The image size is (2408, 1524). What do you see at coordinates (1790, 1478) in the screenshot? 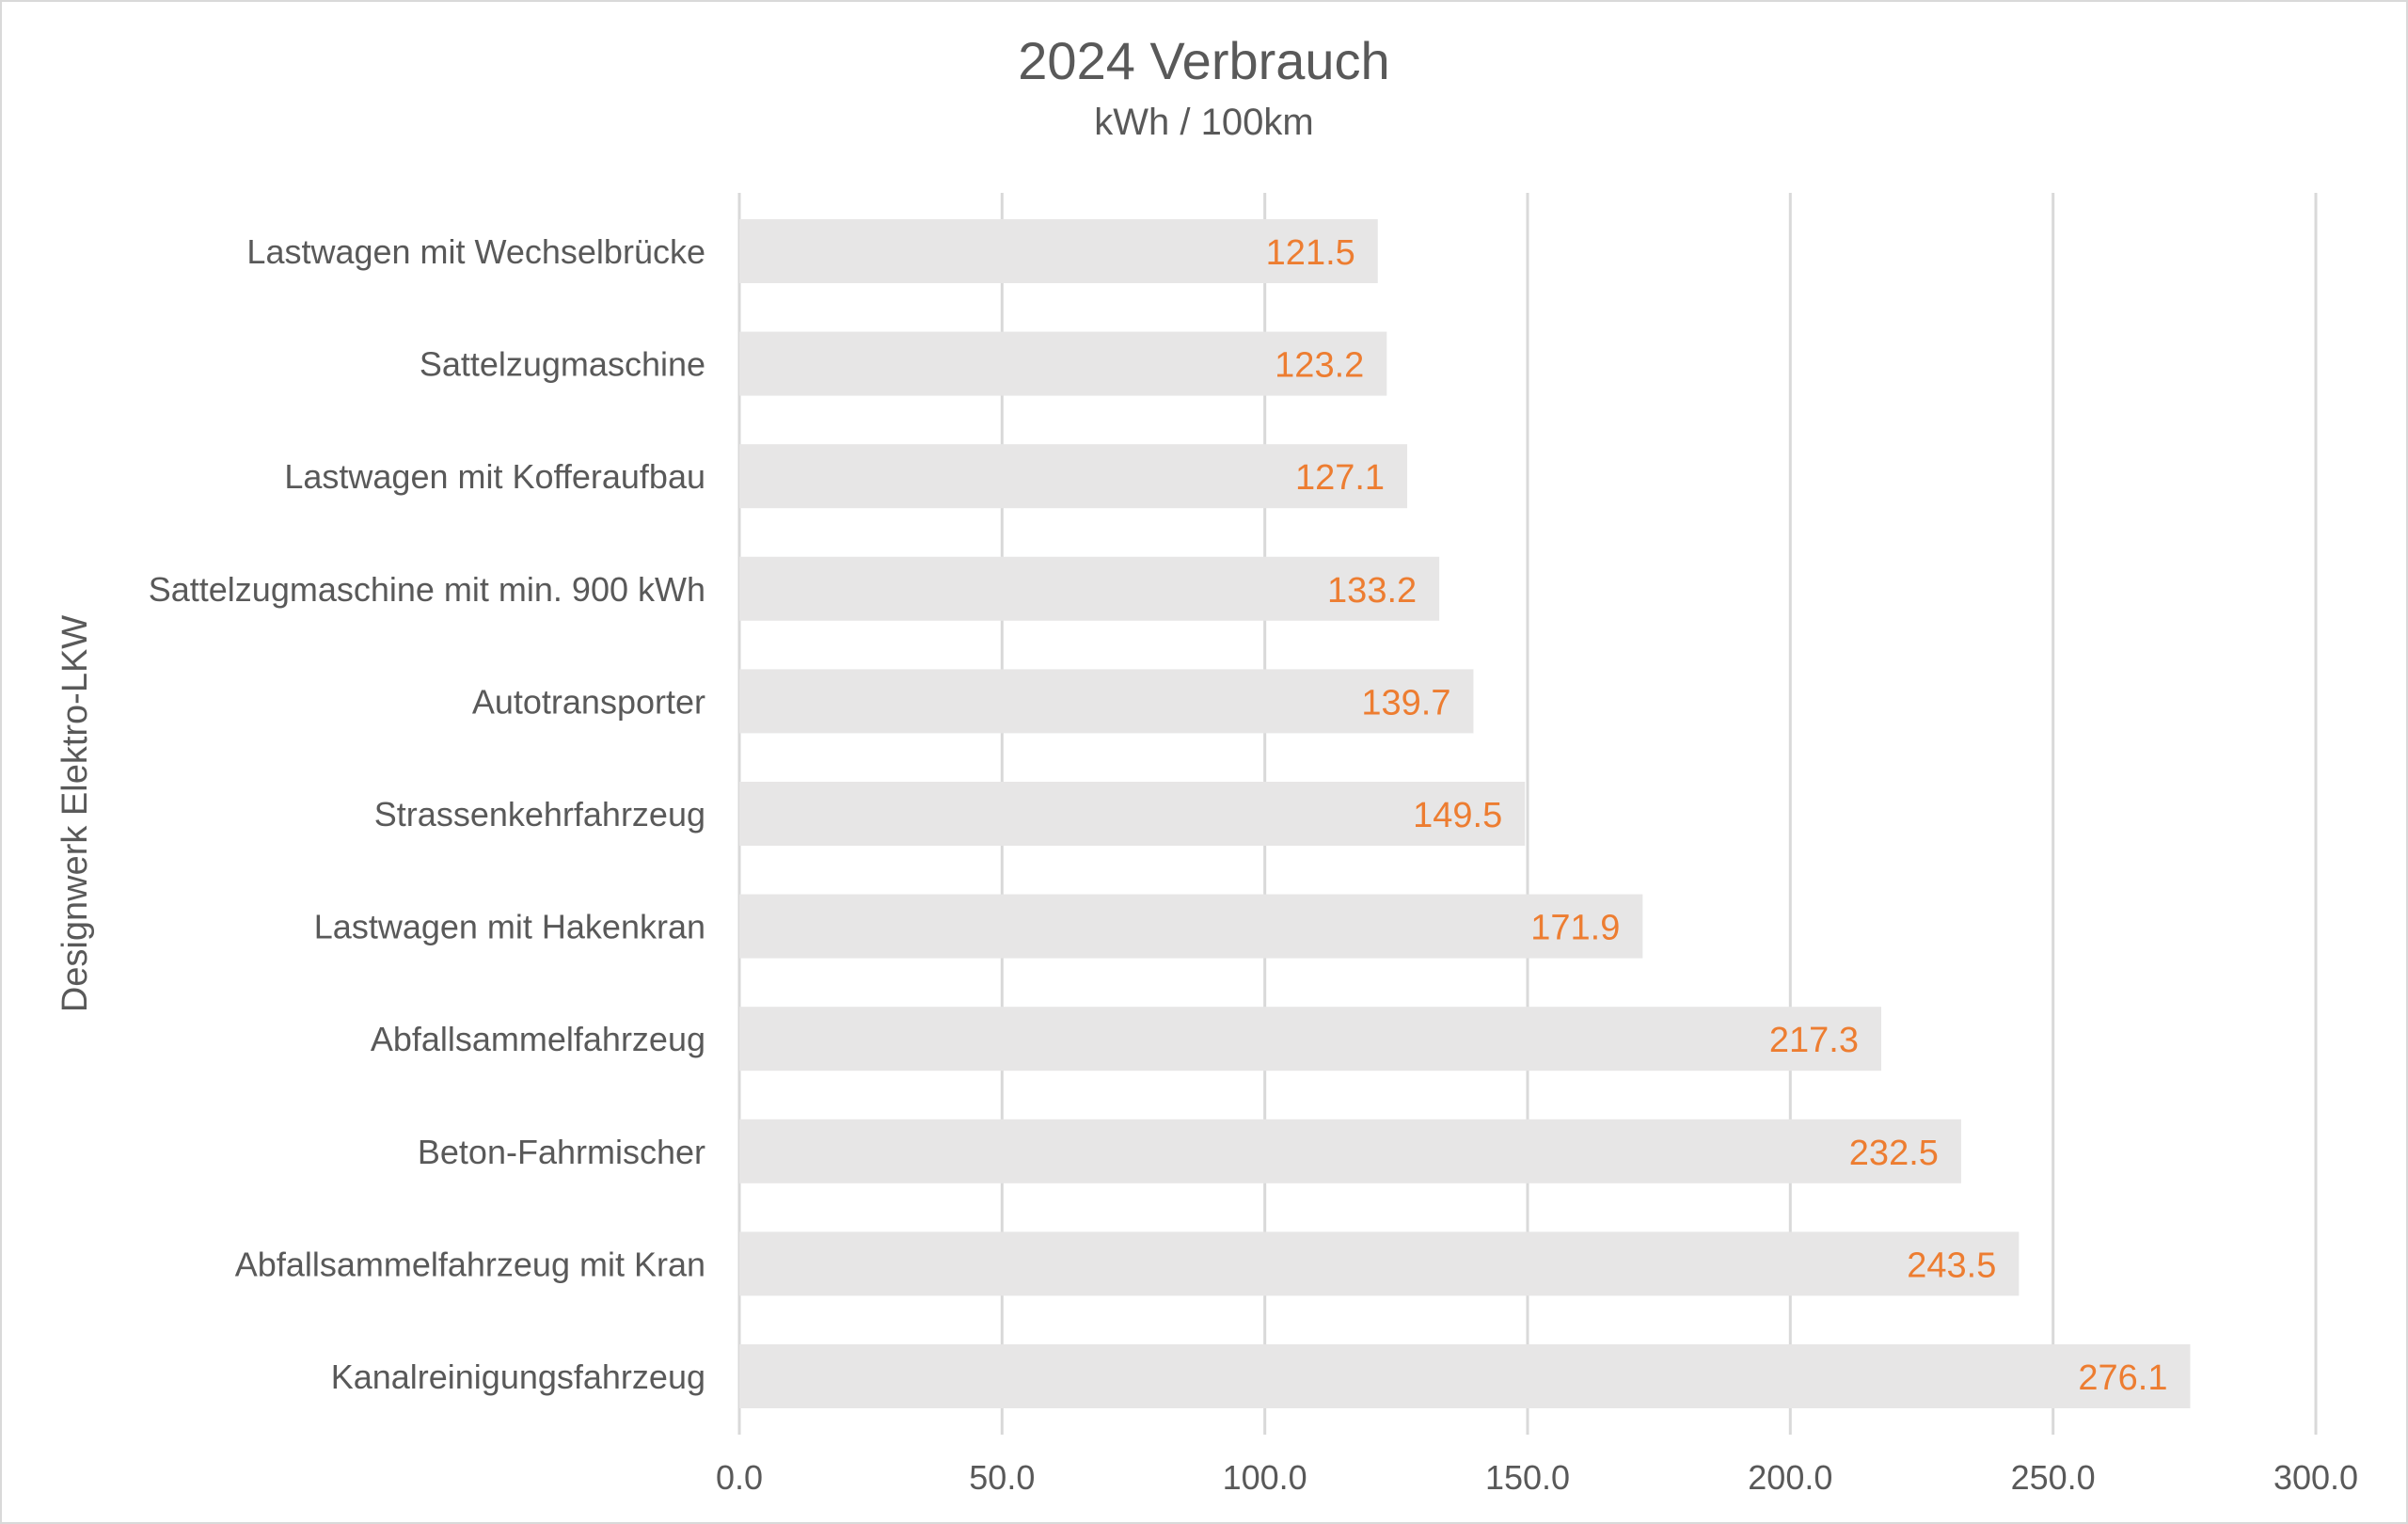
I see `x-tick-label: 200.0` at bounding box center [1790, 1478].